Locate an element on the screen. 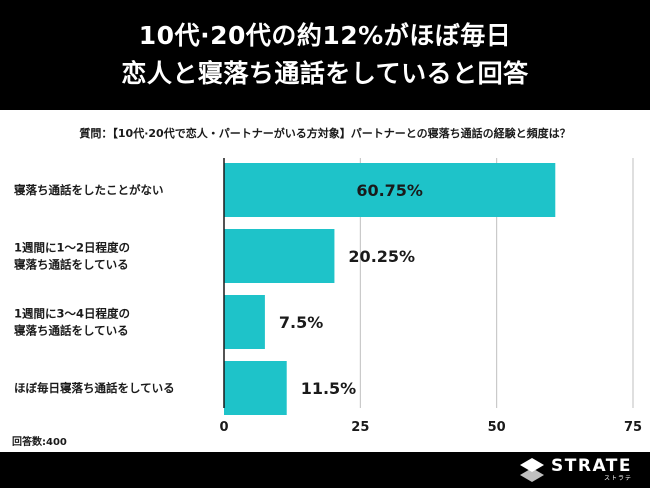 This screenshot has width=650, height=488. category-label-1: 寝落ち通話をしたことがない is located at coordinates (89, 190).